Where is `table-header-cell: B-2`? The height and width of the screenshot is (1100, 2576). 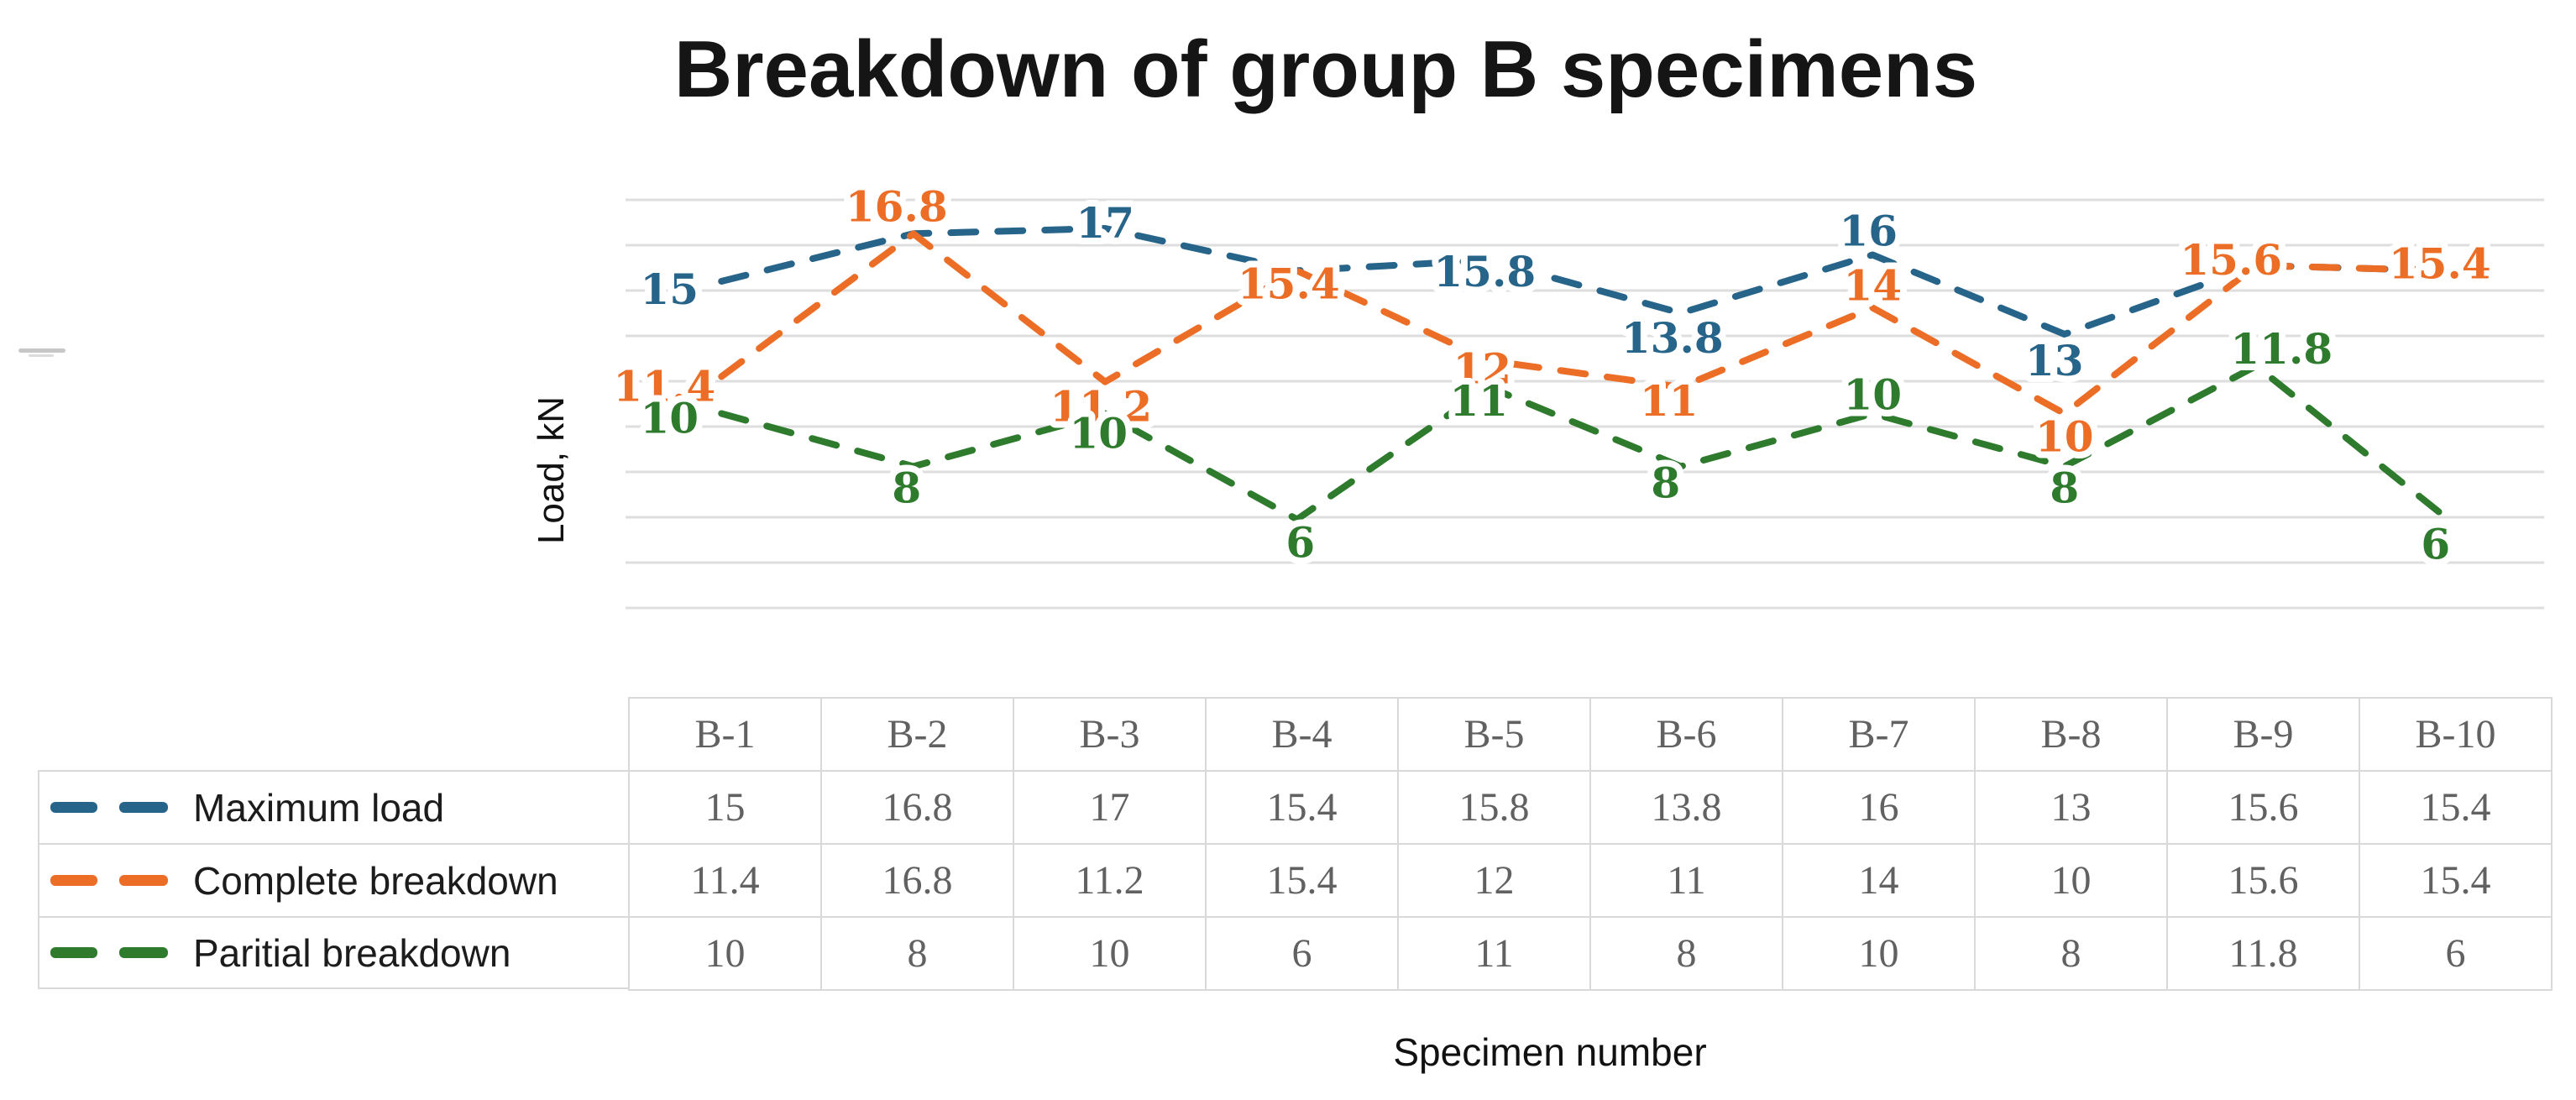 table-header-cell: B-2 is located at coordinates (917, 734).